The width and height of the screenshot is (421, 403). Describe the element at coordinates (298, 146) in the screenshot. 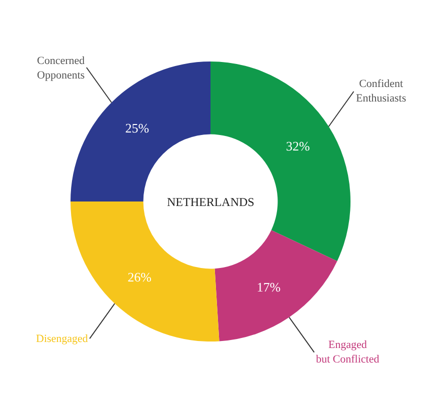

I see `data-label: 32%` at that location.